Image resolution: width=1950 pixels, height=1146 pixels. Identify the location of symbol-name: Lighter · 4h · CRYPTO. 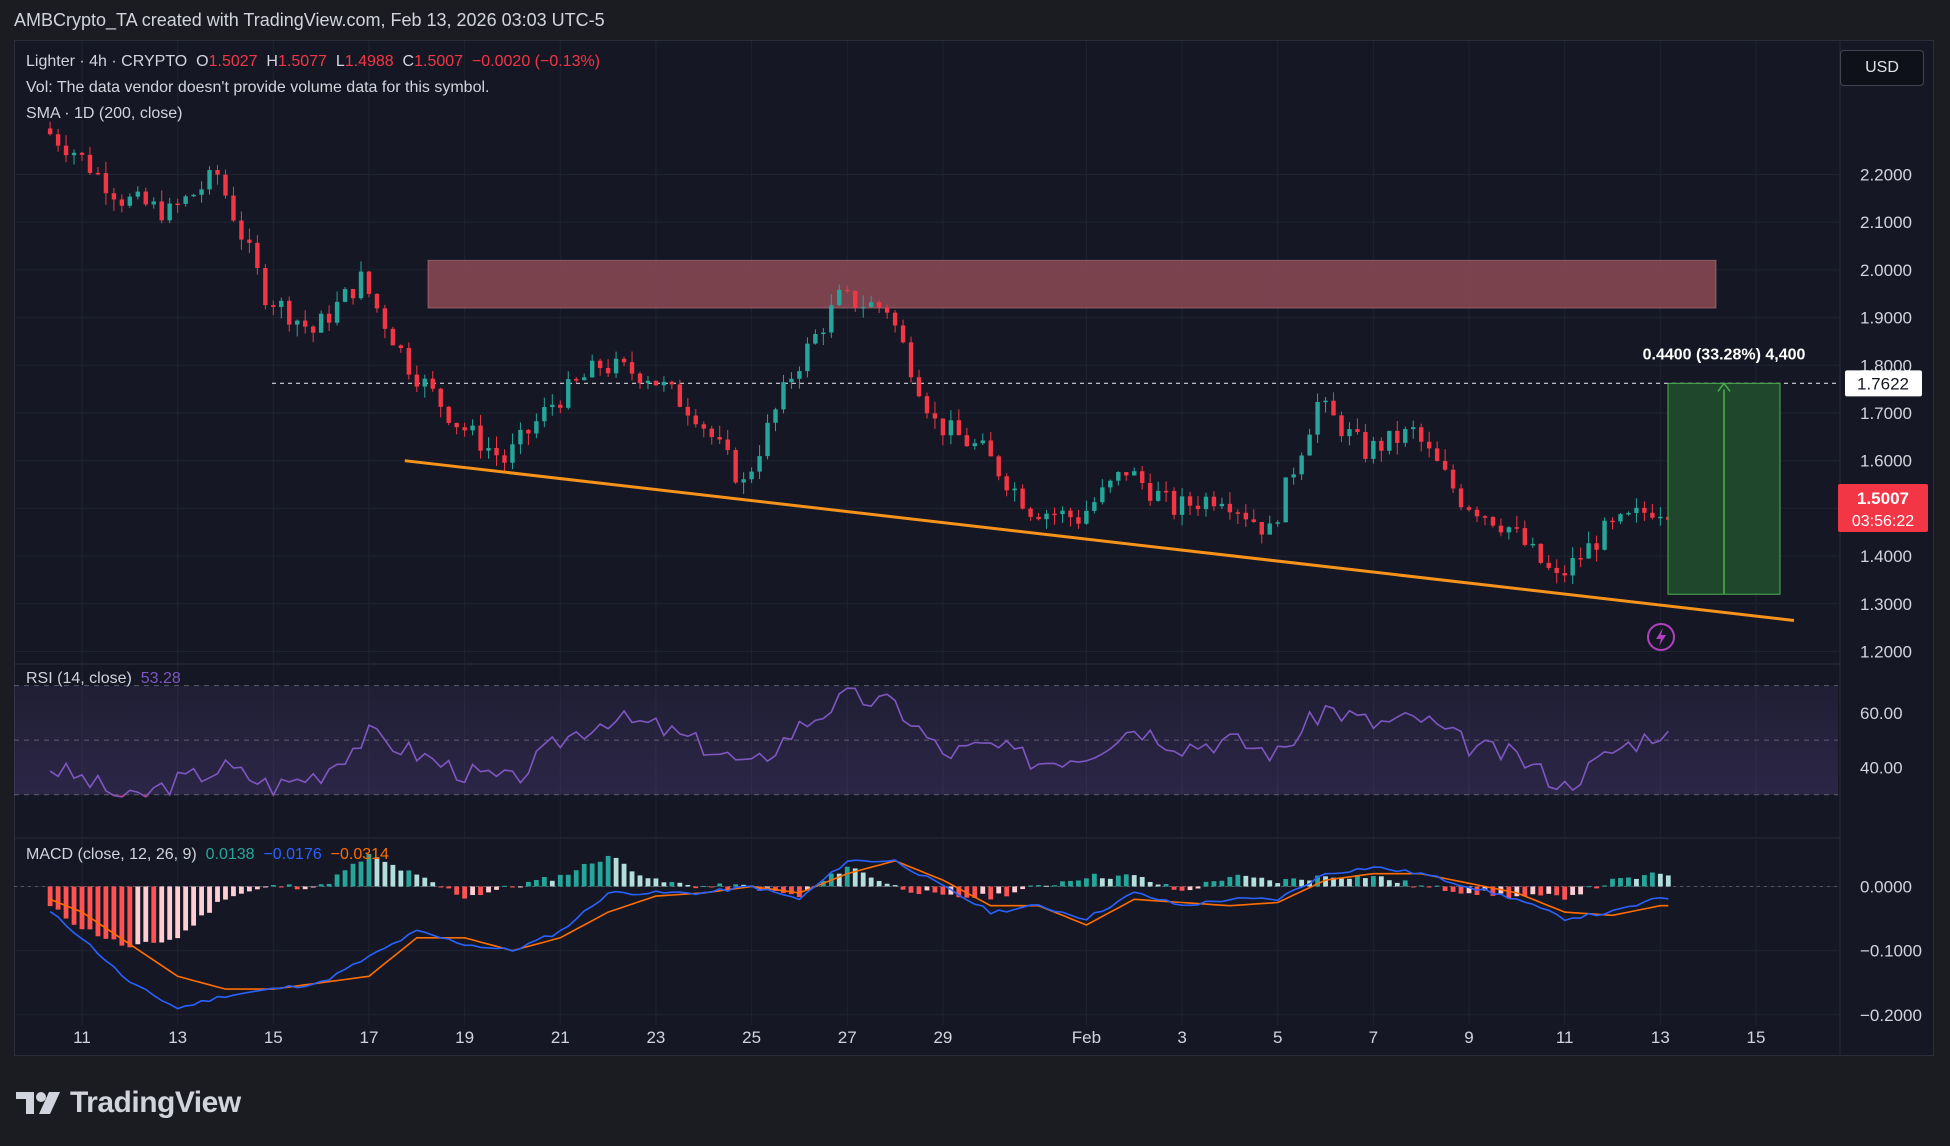
(107, 61).